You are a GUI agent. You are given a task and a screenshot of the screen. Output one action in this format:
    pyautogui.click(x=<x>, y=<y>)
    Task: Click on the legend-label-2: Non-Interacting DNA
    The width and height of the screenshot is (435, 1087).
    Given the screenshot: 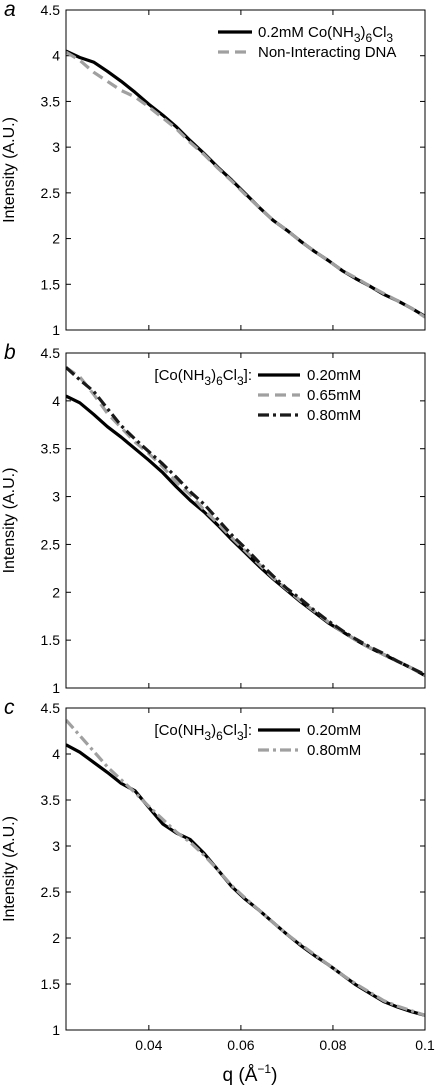 What is the action you would take?
    pyautogui.click(x=327, y=52)
    